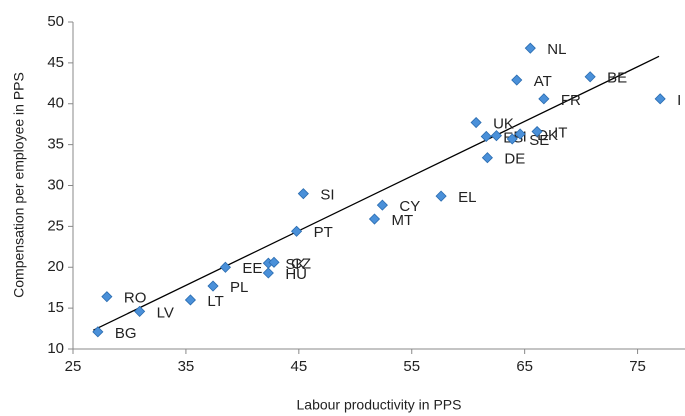 Image resolution: width=685 pixels, height=416 pixels. What do you see at coordinates (215, 301) in the screenshot?
I see `point-label: LT` at bounding box center [215, 301].